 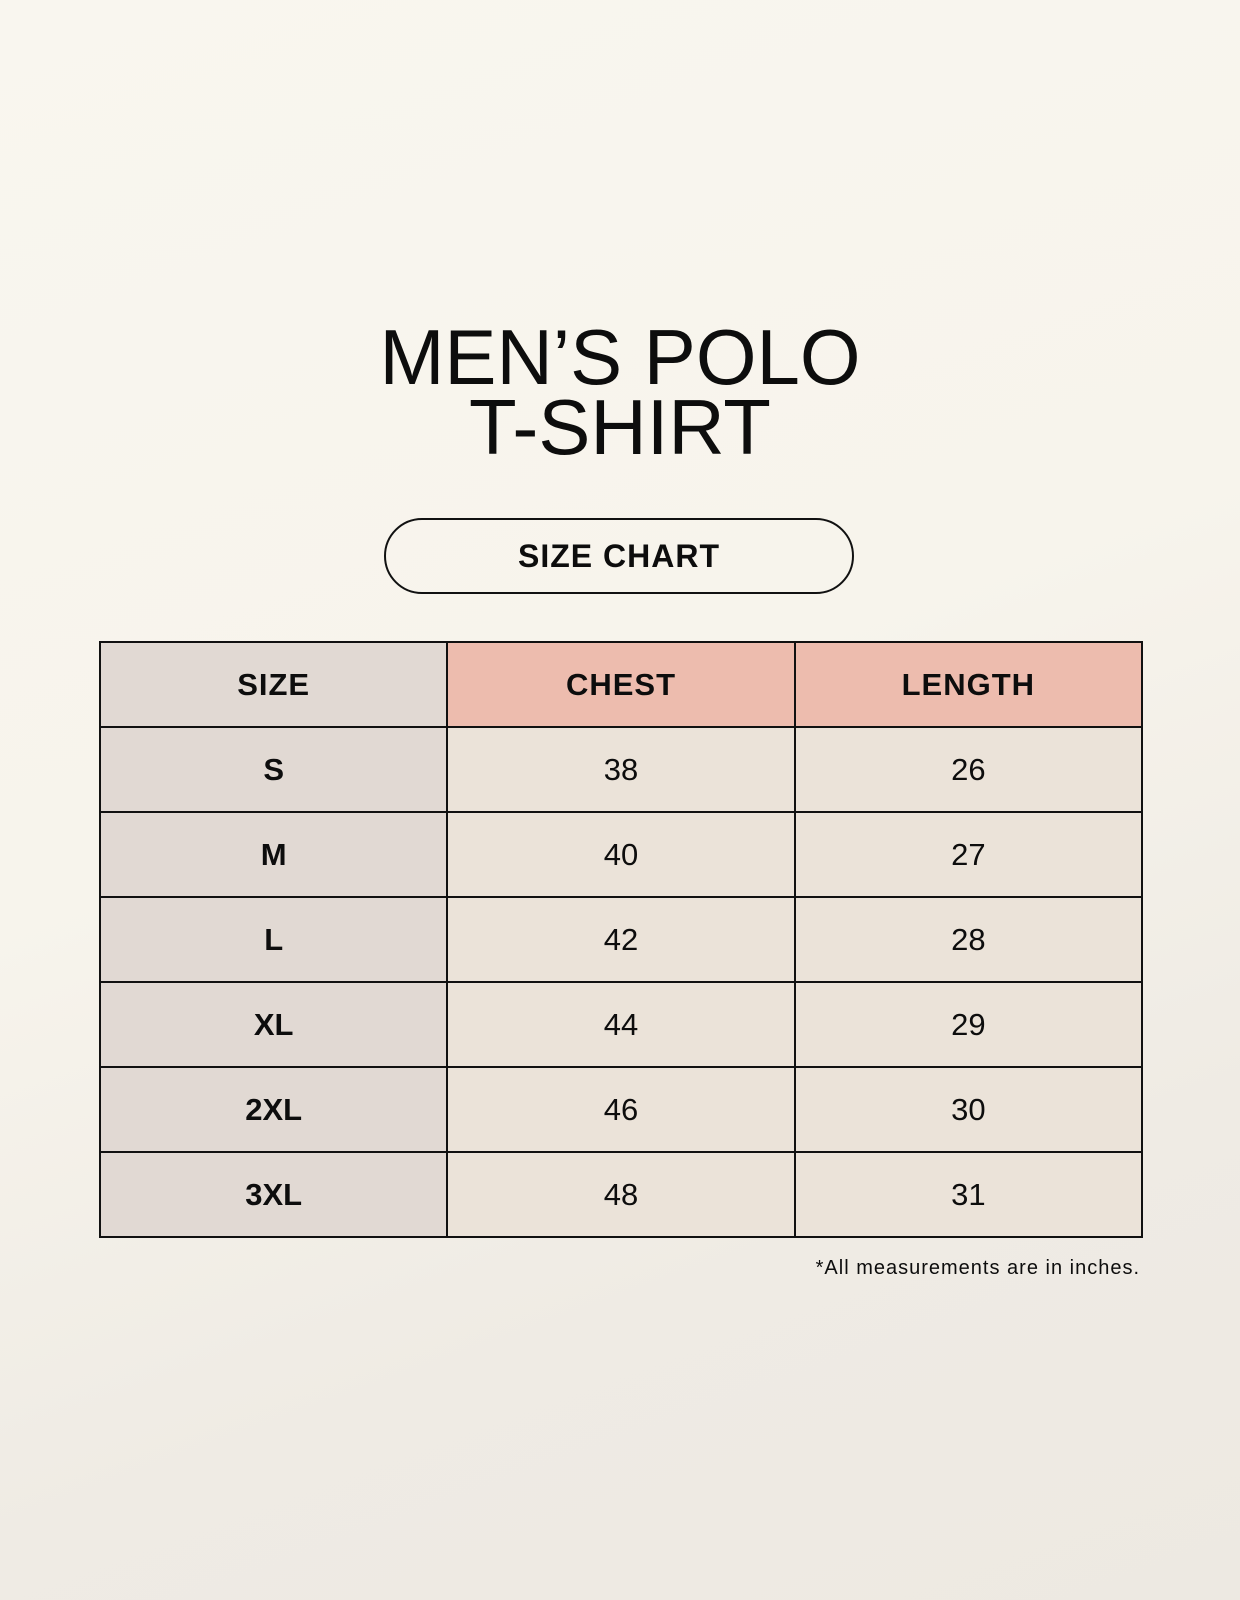 I want to click on cell-chest: 48, so click(x=621, y=1194).